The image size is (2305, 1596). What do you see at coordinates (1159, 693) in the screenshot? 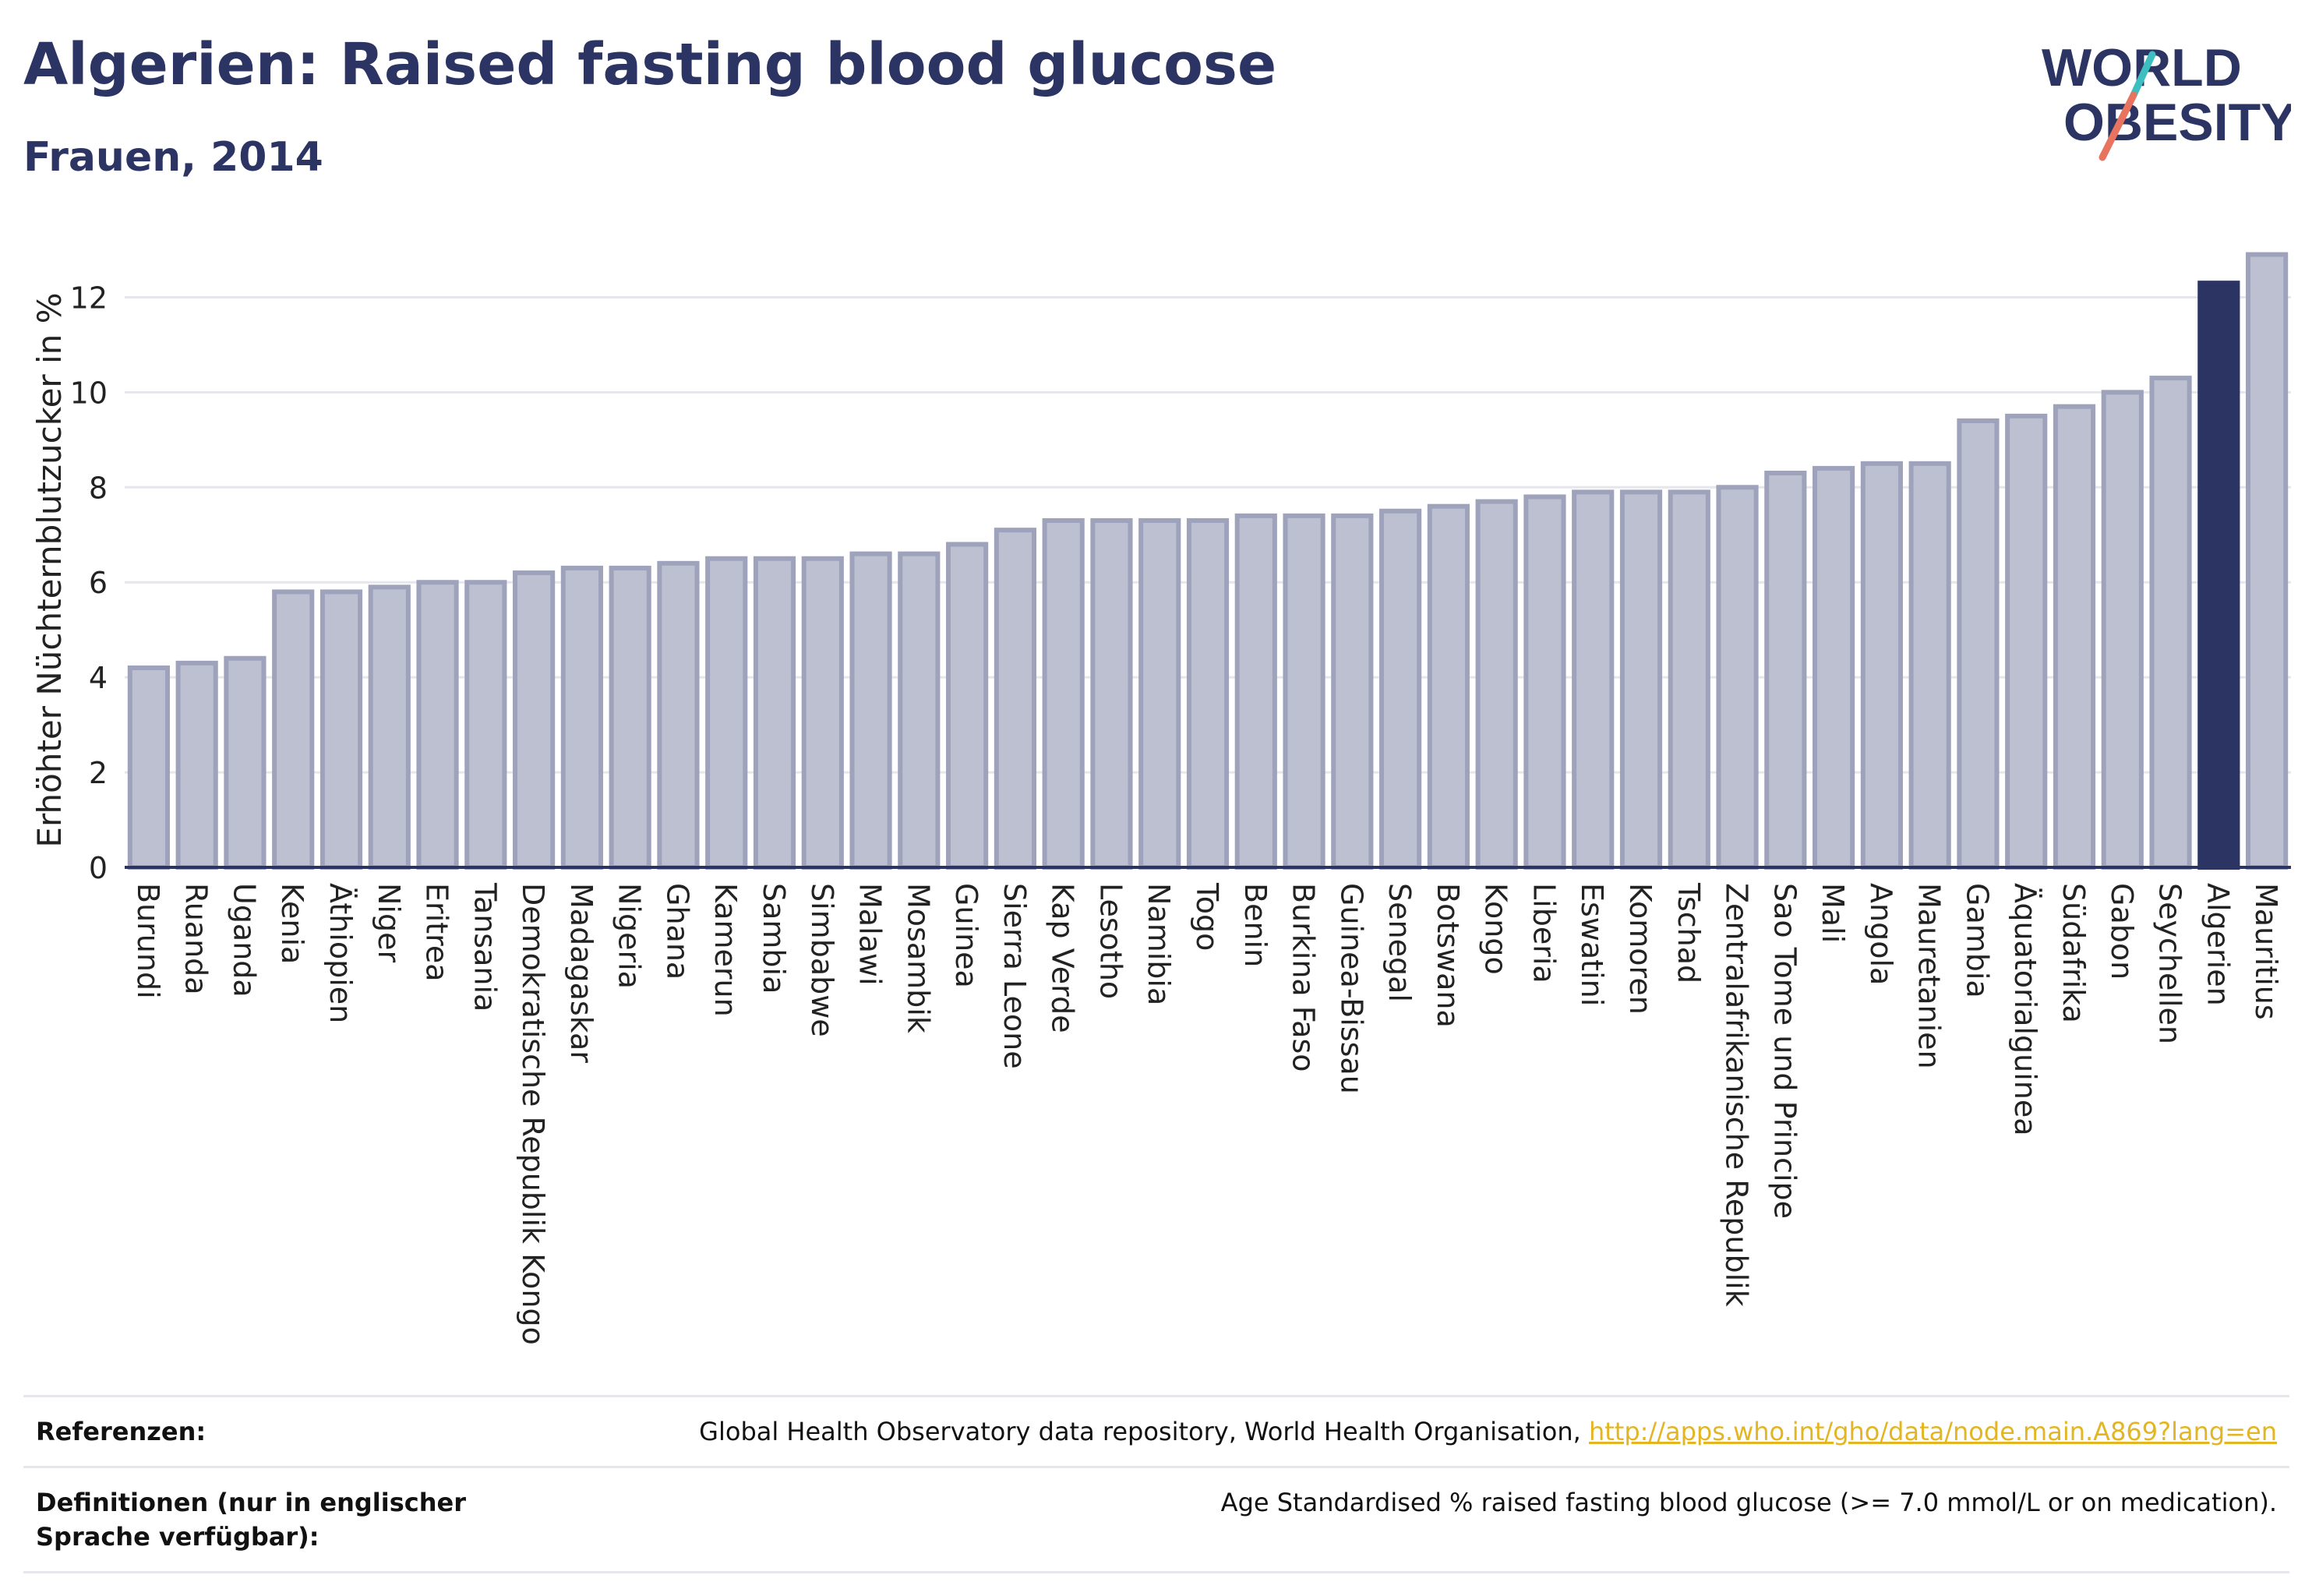
I see `bar-namibia` at bounding box center [1159, 693].